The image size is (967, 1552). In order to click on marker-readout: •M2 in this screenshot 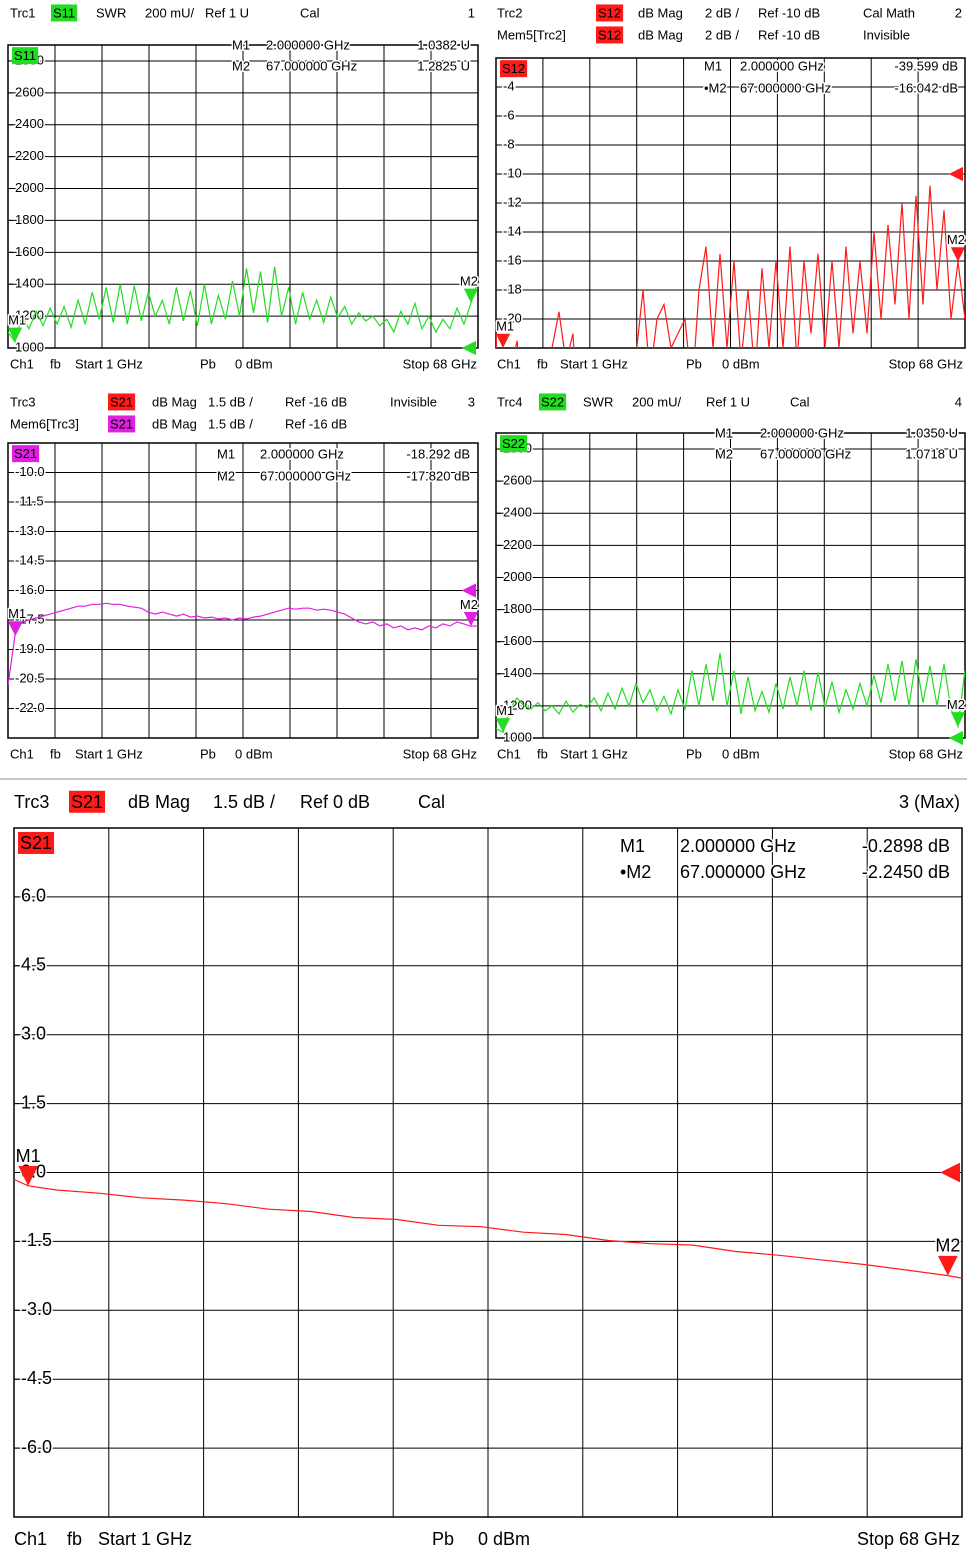, I will do `click(715, 87)`.